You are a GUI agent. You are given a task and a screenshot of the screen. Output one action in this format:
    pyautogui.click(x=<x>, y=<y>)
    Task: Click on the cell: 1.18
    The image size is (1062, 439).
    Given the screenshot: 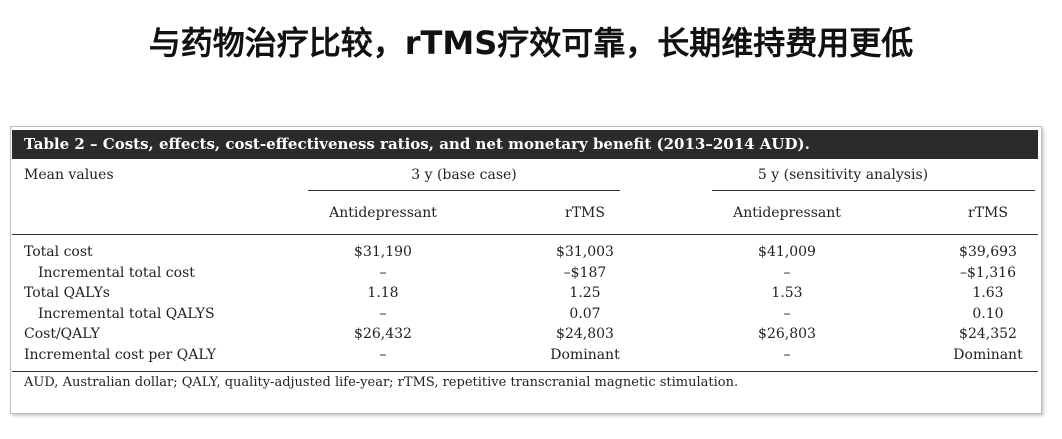 What is the action you would take?
    pyautogui.click(x=383, y=293)
    